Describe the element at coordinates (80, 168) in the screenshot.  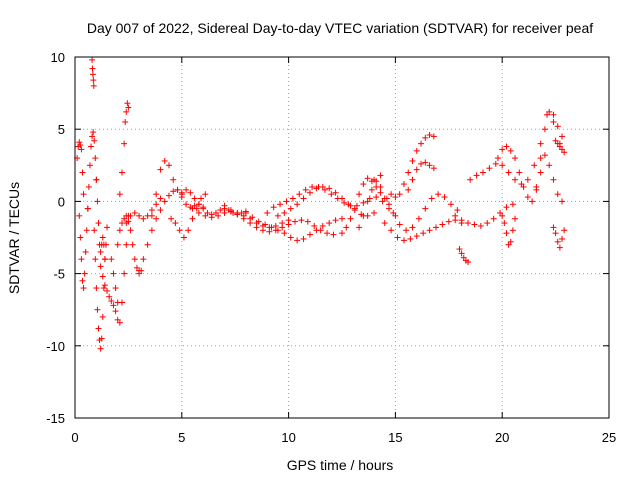
I see `series-trace-a` at that location.